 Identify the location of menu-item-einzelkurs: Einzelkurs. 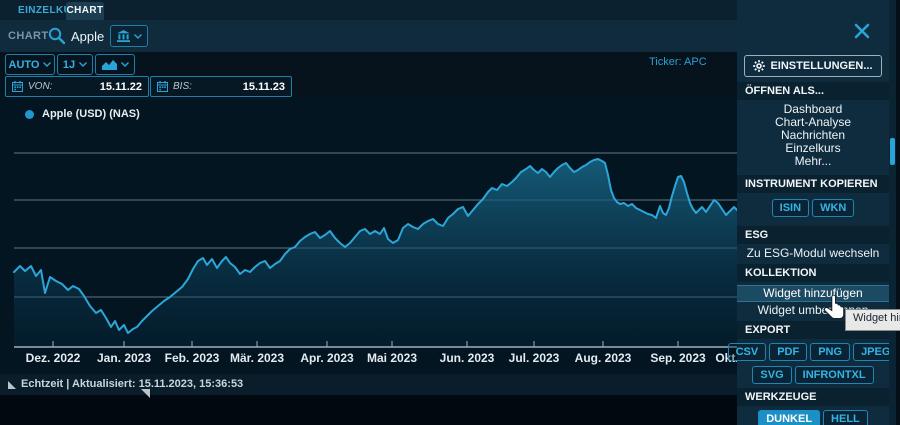
(813, 148).